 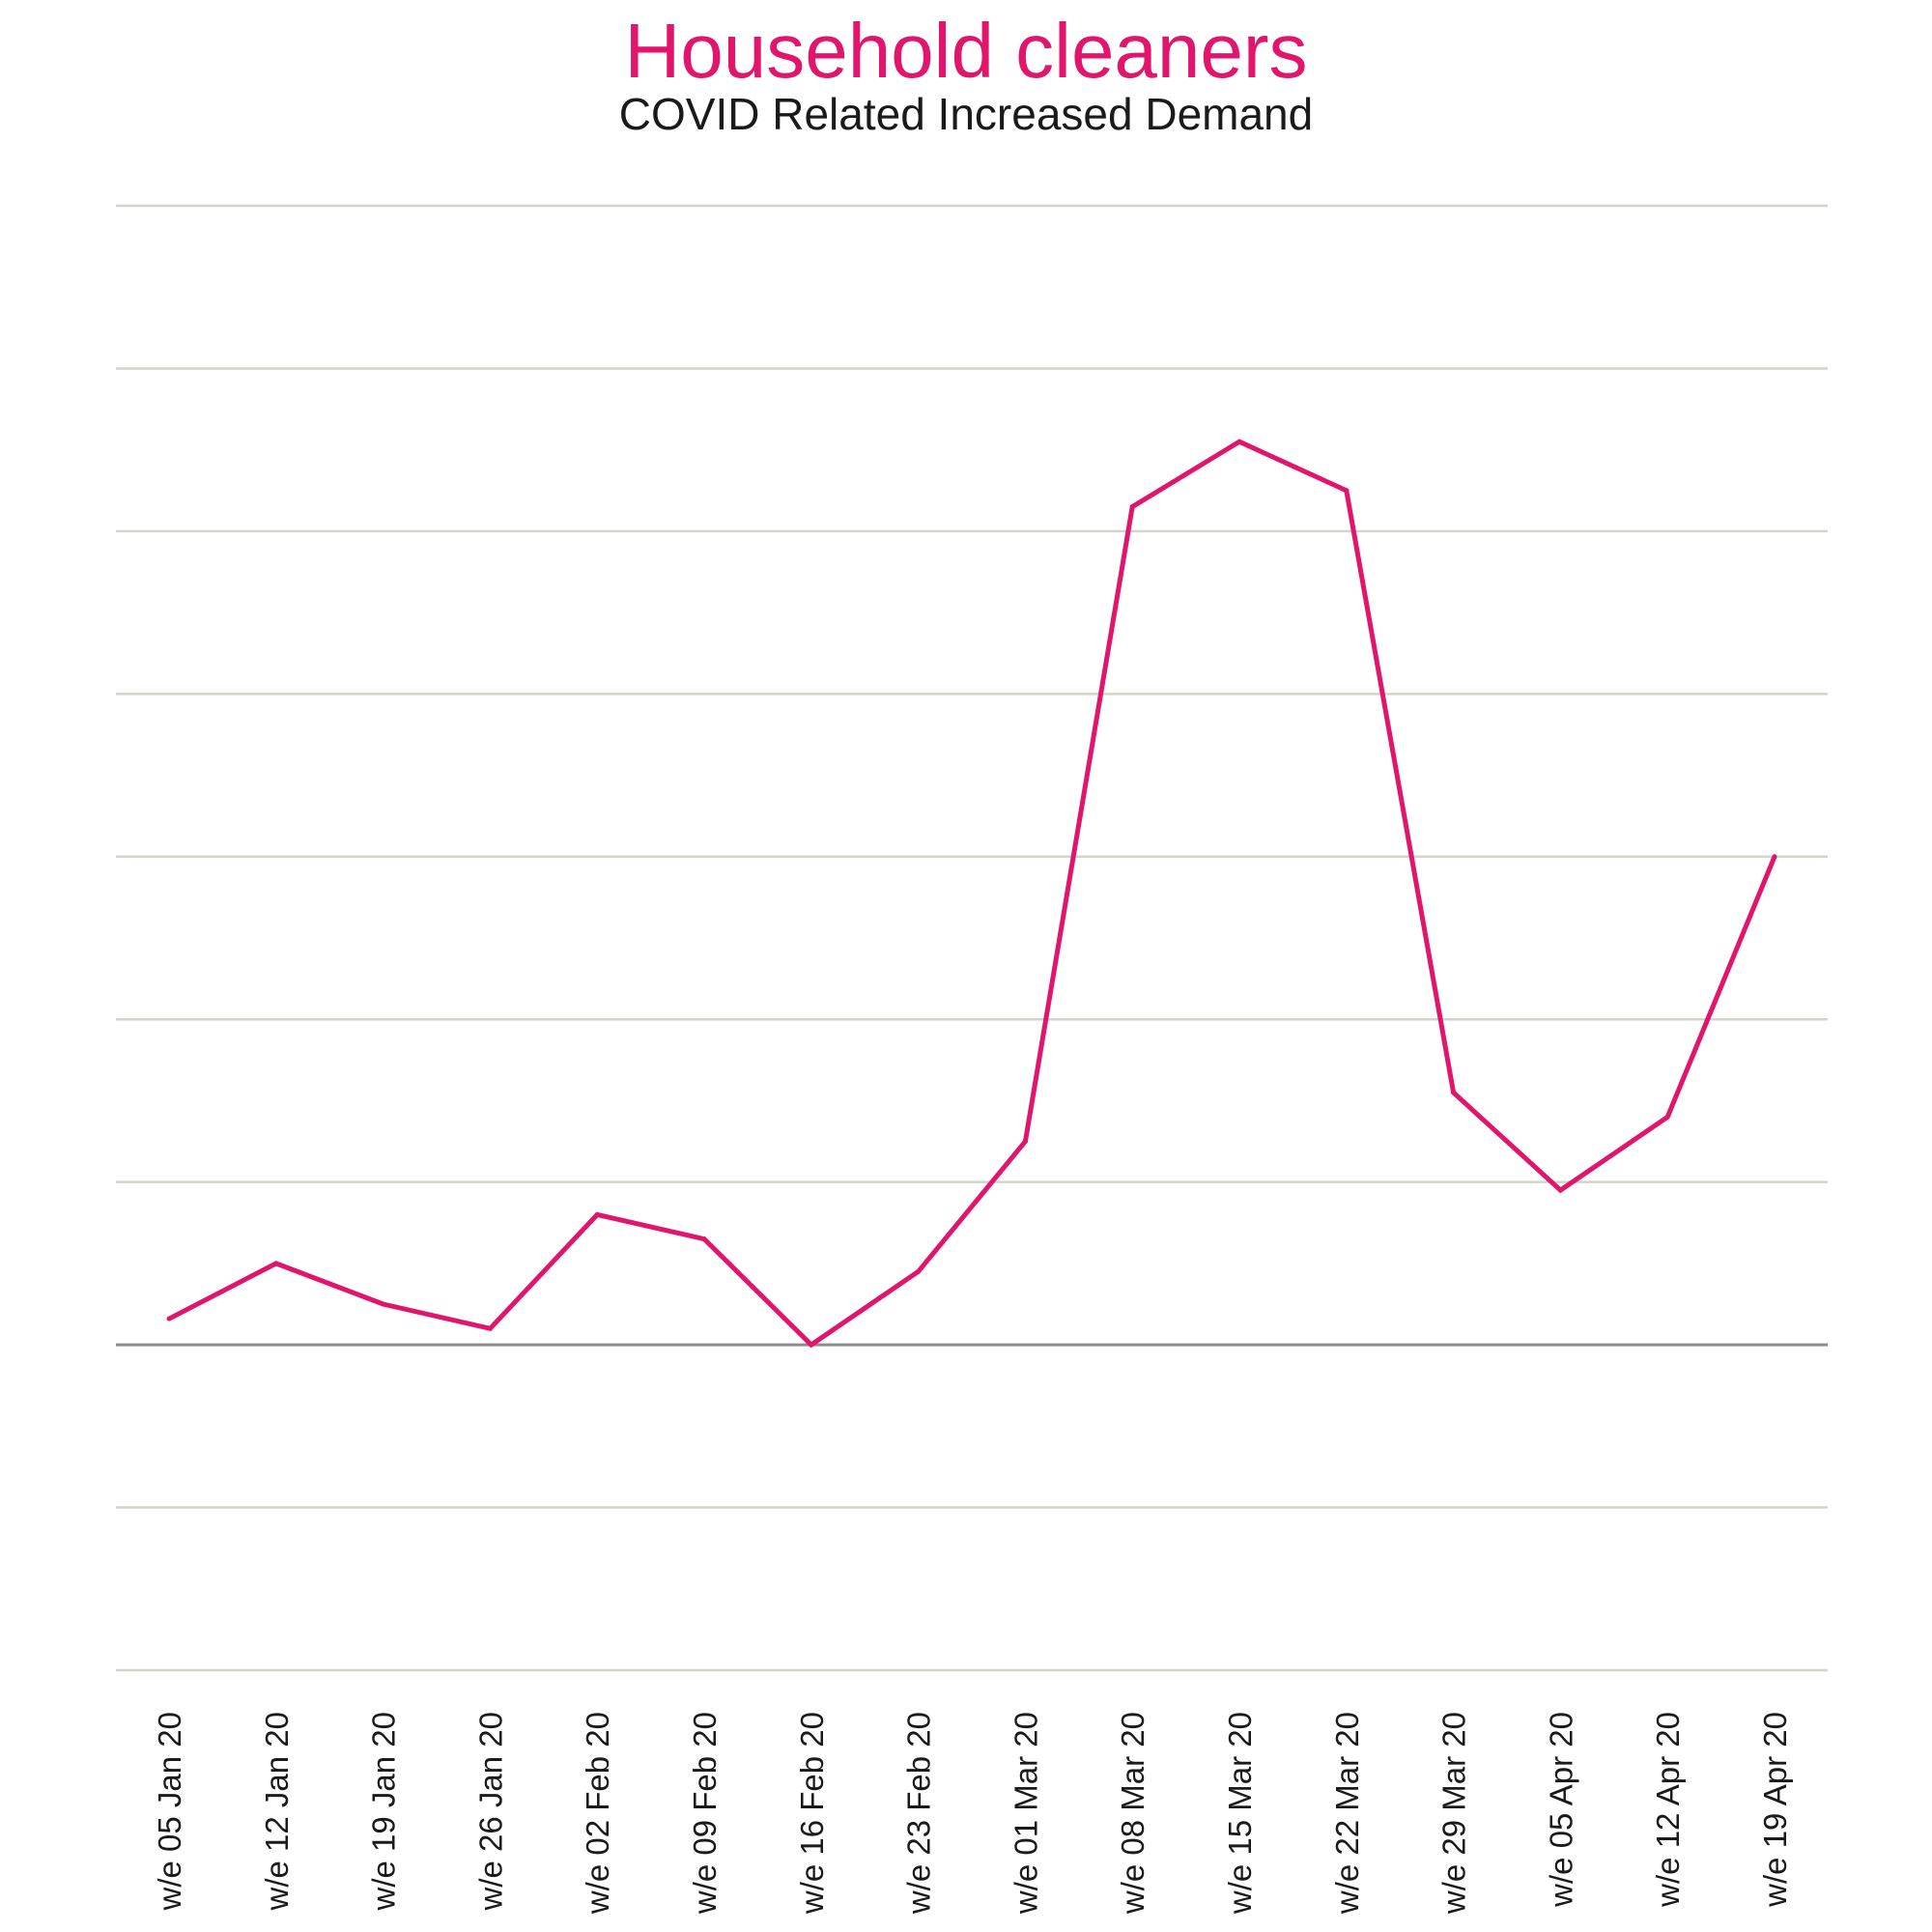 What do you see at coordinates (1668, 1810) in the screenshot?
I see `x-tick-label: w/e 12 Apr 20` at bounding box center [1668, 1810].